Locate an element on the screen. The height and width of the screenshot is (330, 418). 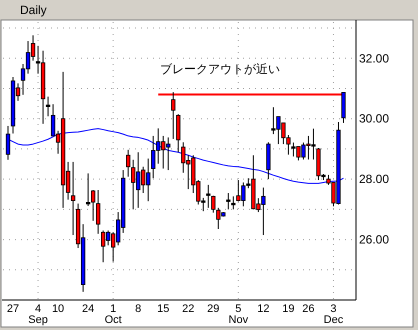
y-tick-label: 28.00 is located at coordinates (374, 179).